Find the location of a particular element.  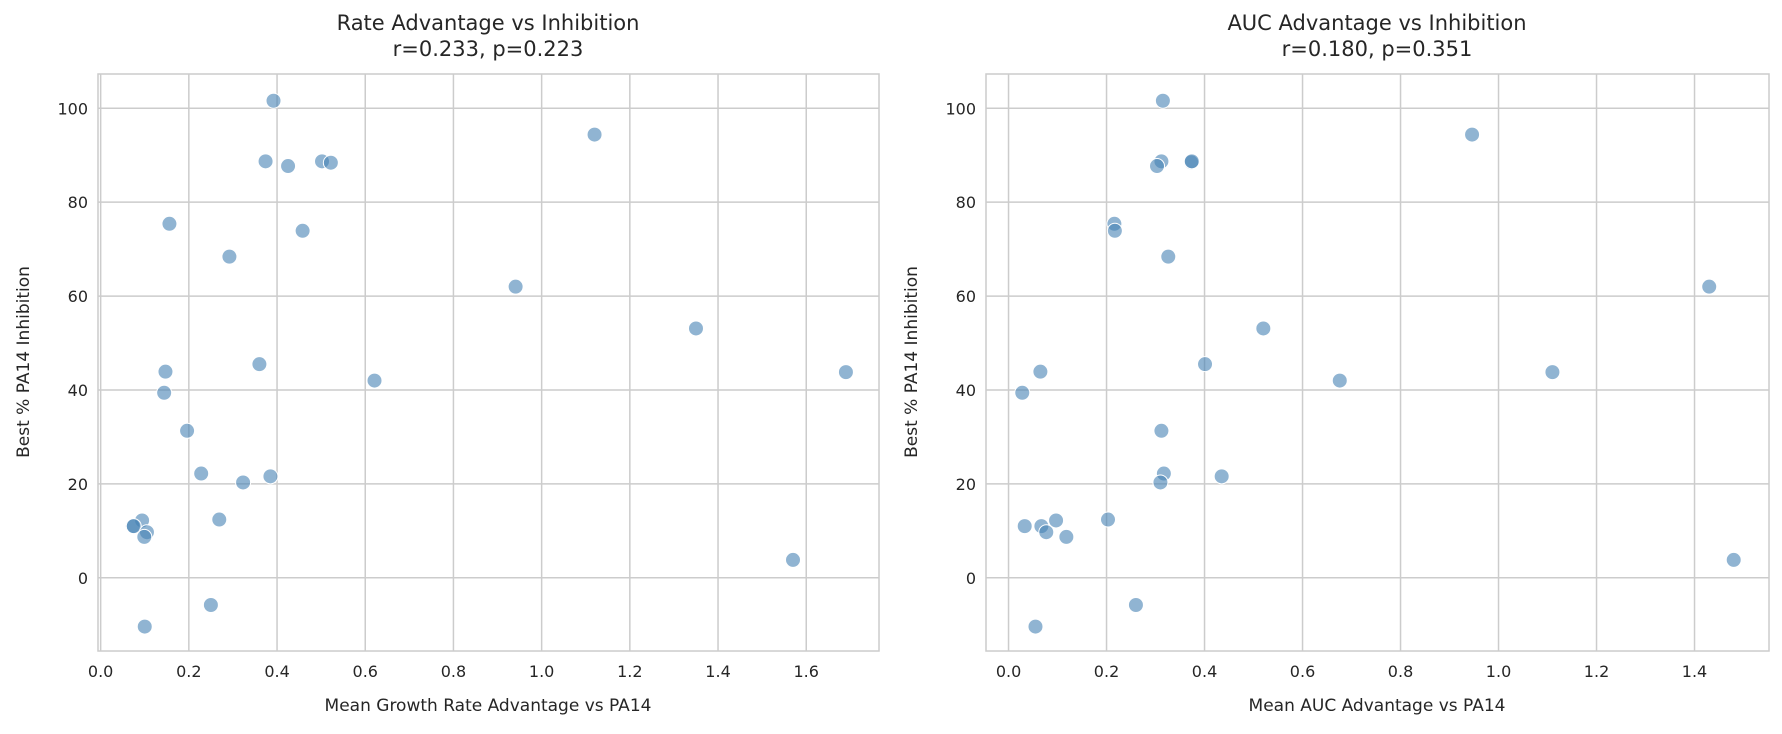

x-axis-label: Mean AUC Advantage vs PA14 is located at coordinates (1377, 706).